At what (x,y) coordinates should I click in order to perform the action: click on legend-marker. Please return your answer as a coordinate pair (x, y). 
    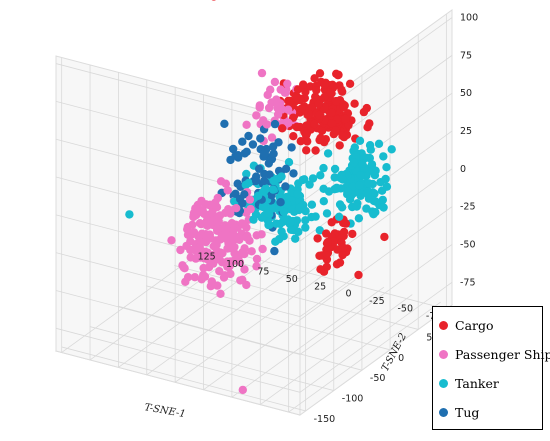
    Looking at the image, I should click on (443, 412).